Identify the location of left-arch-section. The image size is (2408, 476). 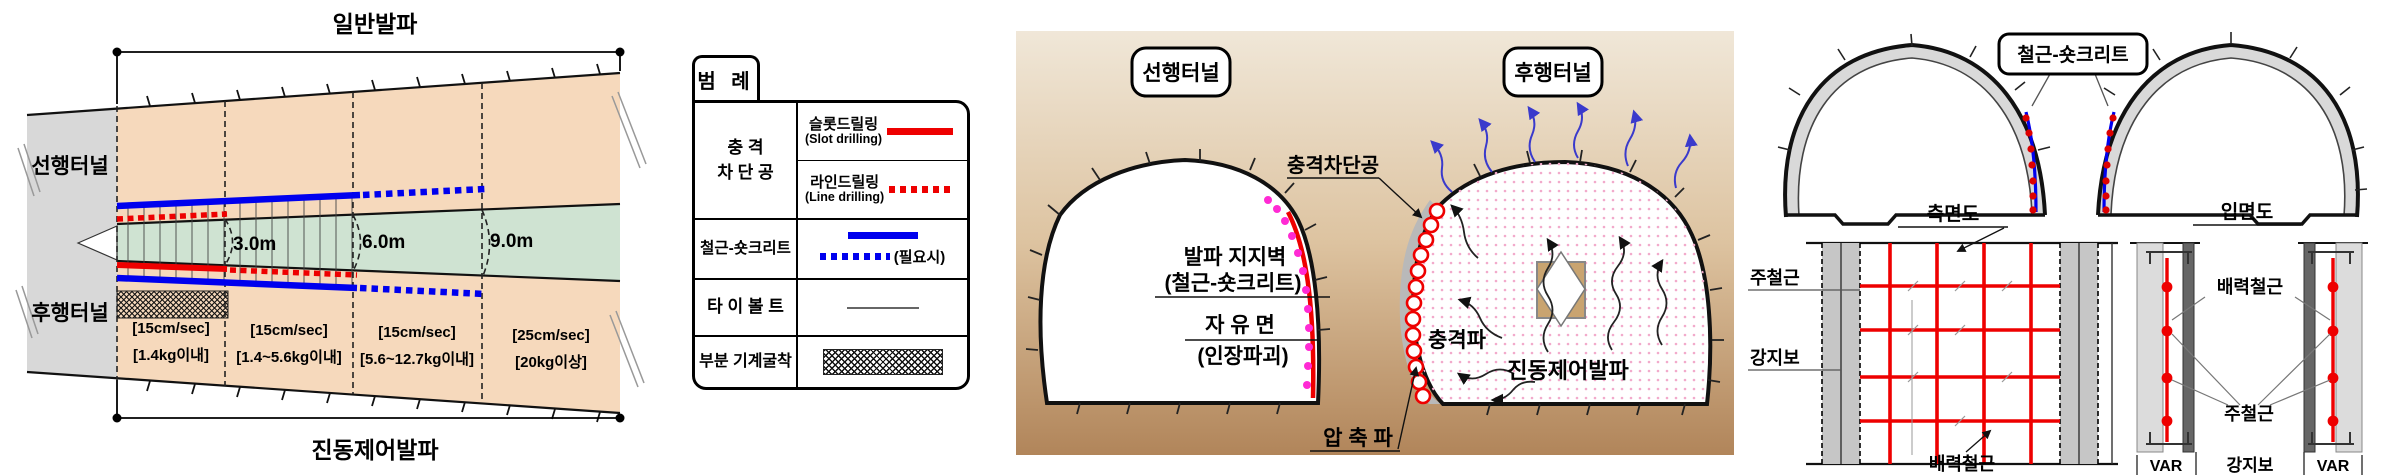
(1914, 129).